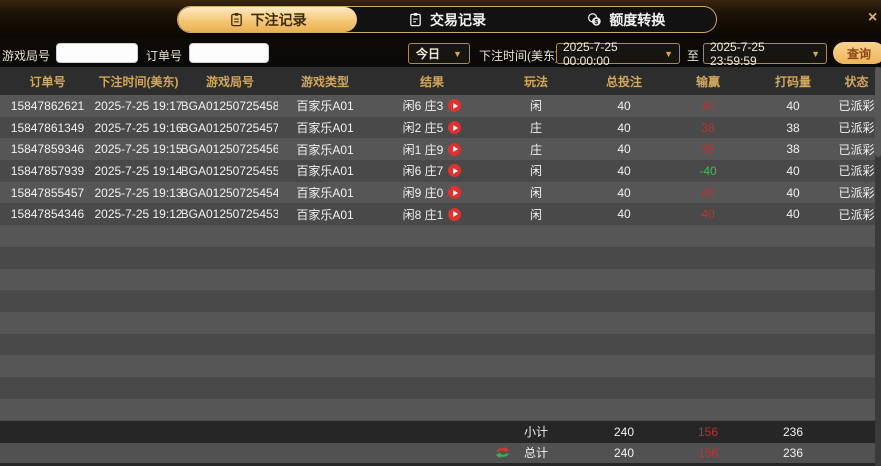 Image resolution: width=881 pixels, height=466 pixels. What do you see at coordinates (792, 81) in the screenshot?
I see `col-header-turnover: 打码量` at bounding box center [792, 81].